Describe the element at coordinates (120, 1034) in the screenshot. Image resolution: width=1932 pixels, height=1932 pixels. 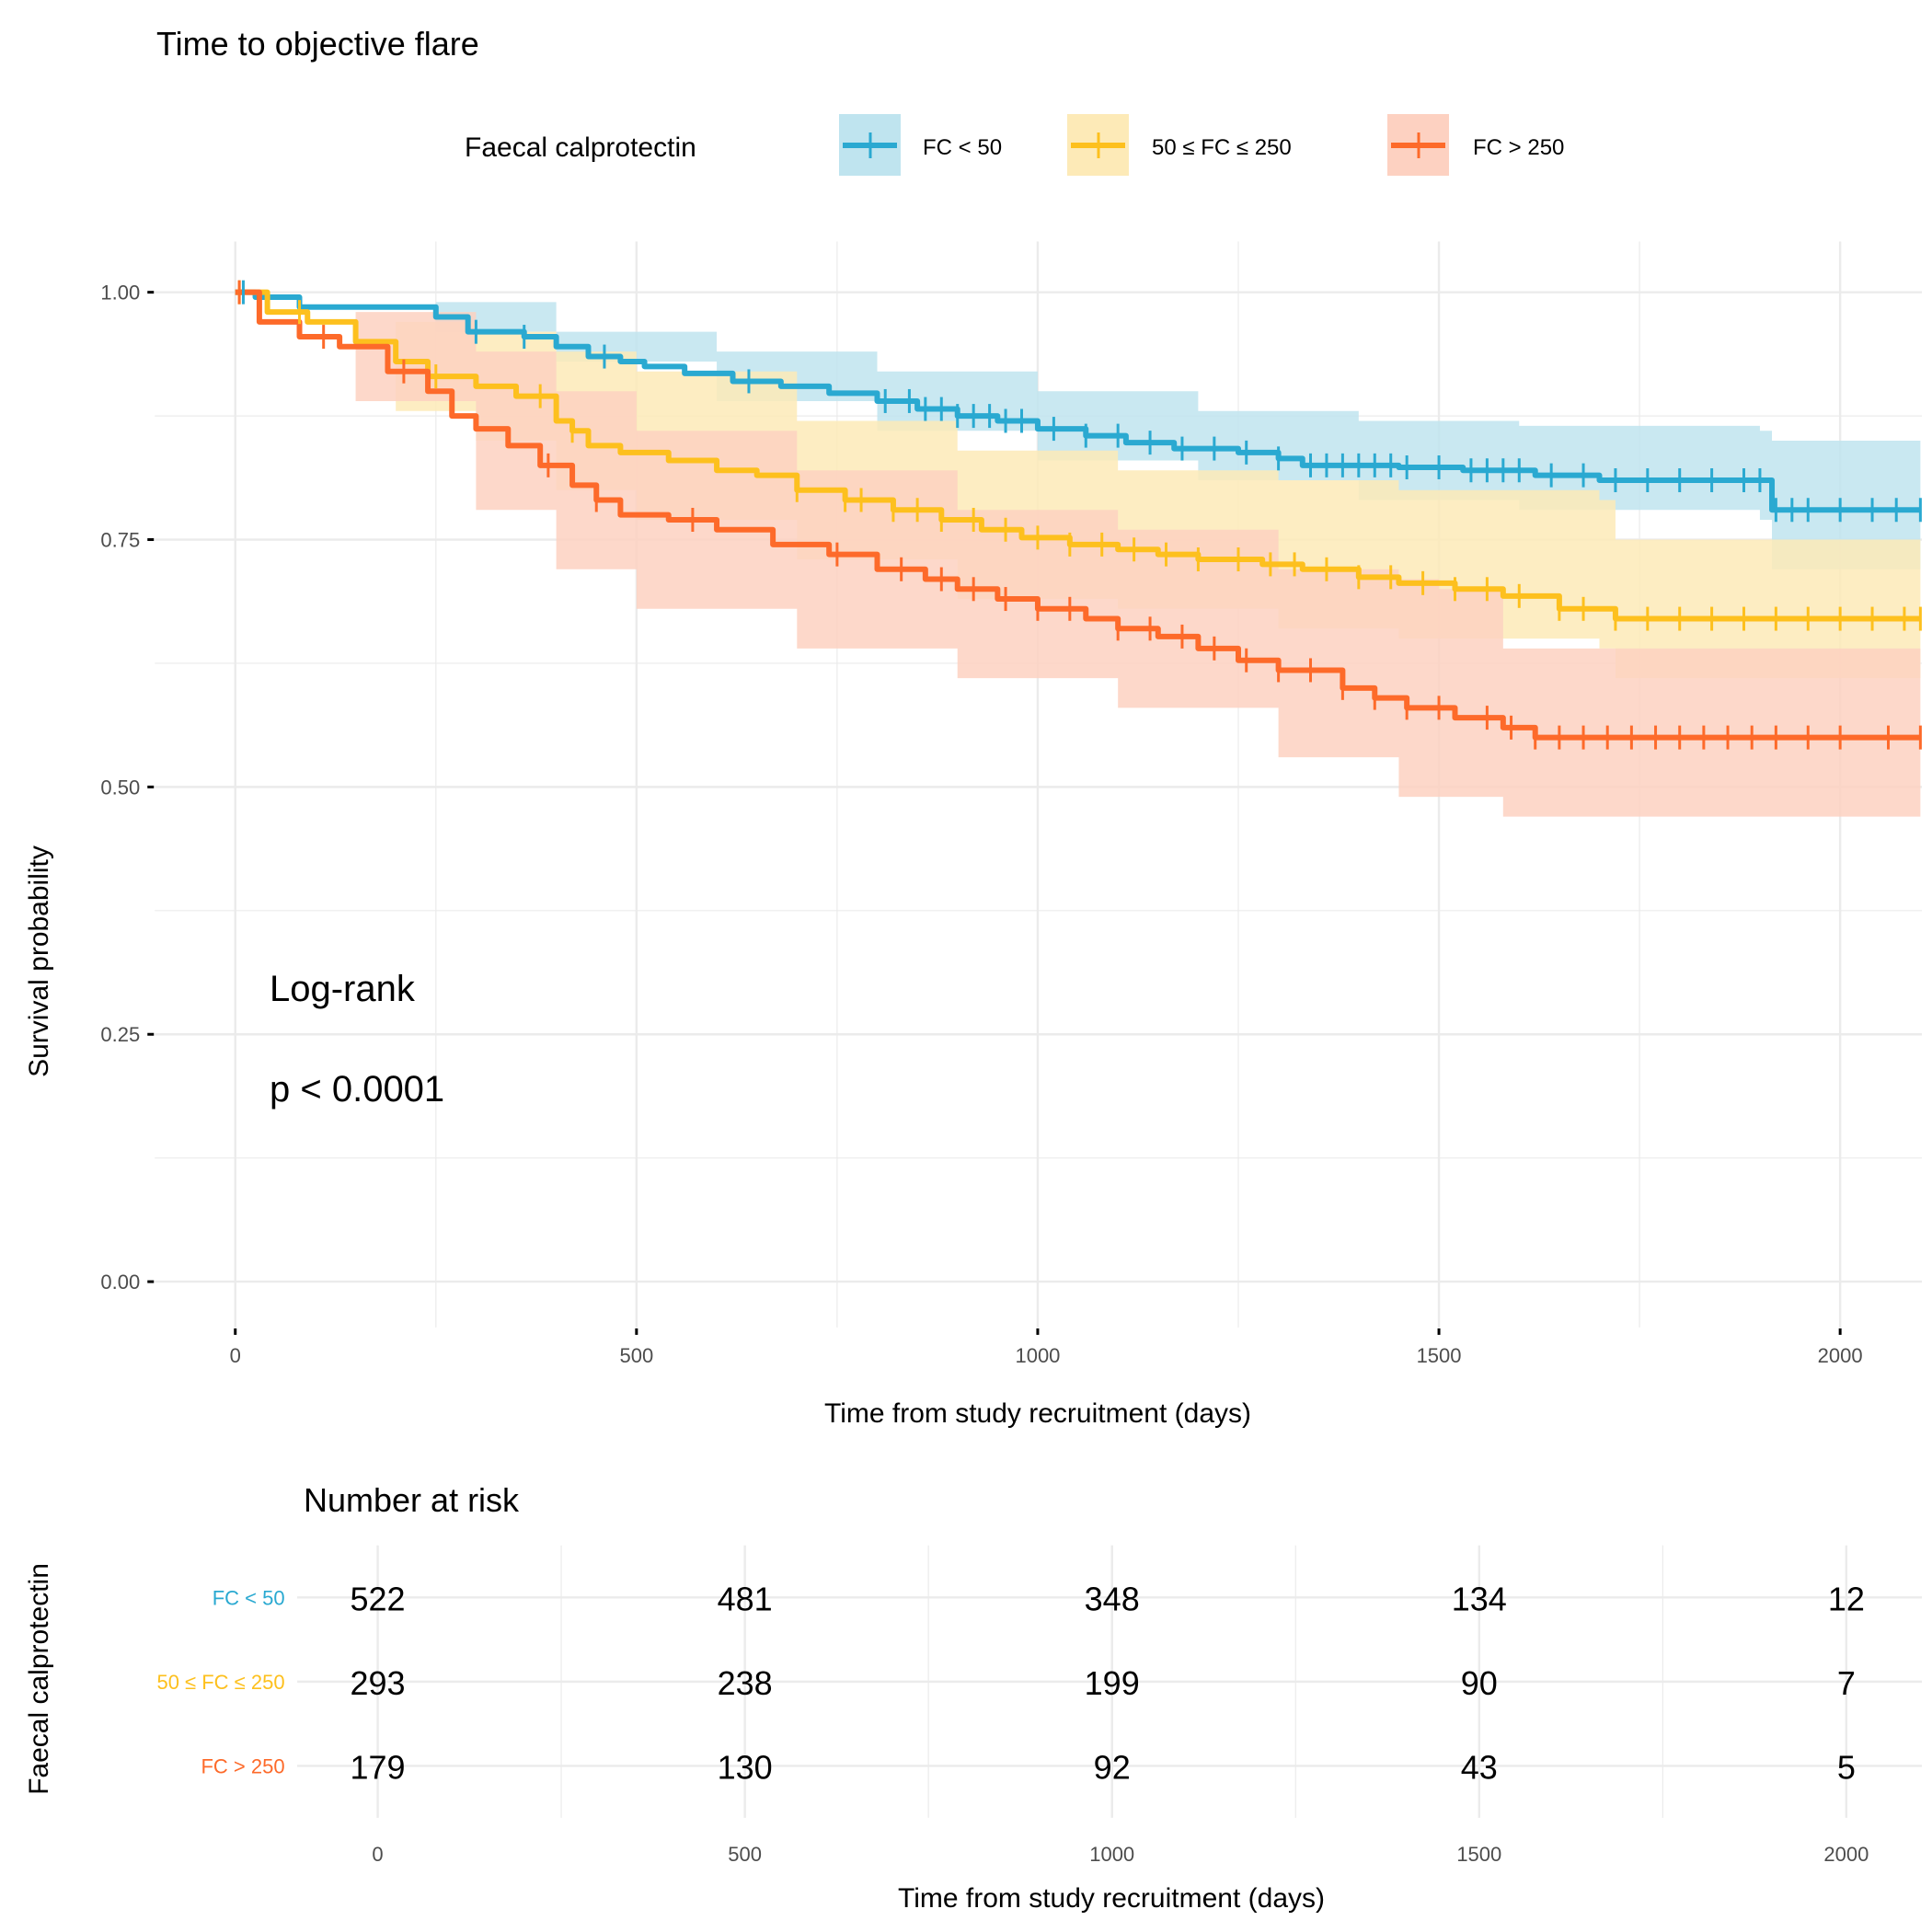
I see `y-tick-label: 0.25` at that location.